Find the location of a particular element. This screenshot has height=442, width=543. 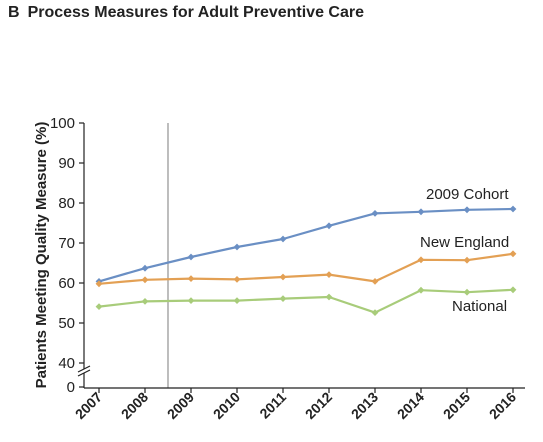

x-tick-label: 2007 is located at coordinates (88, 405).